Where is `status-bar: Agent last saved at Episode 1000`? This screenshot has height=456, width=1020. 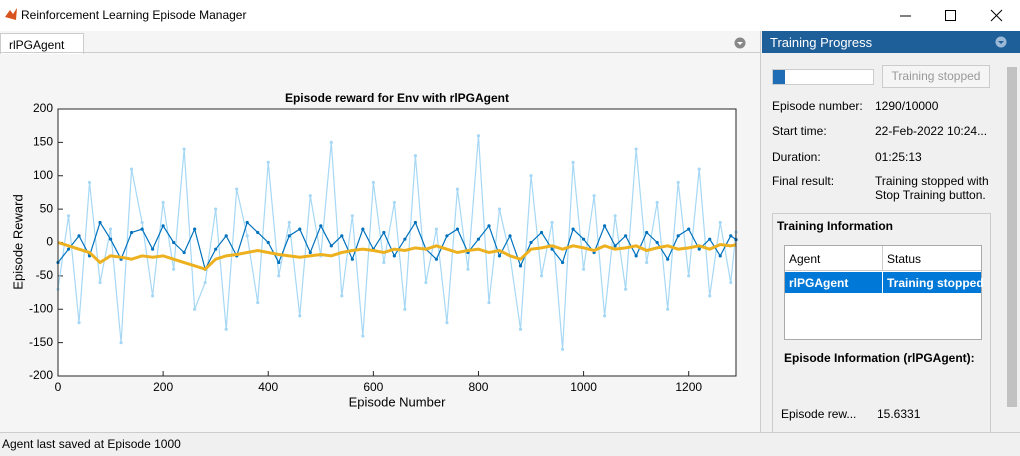 status-bar: Agent last saved at Episode 1000 is located at coordinates (510, 444).